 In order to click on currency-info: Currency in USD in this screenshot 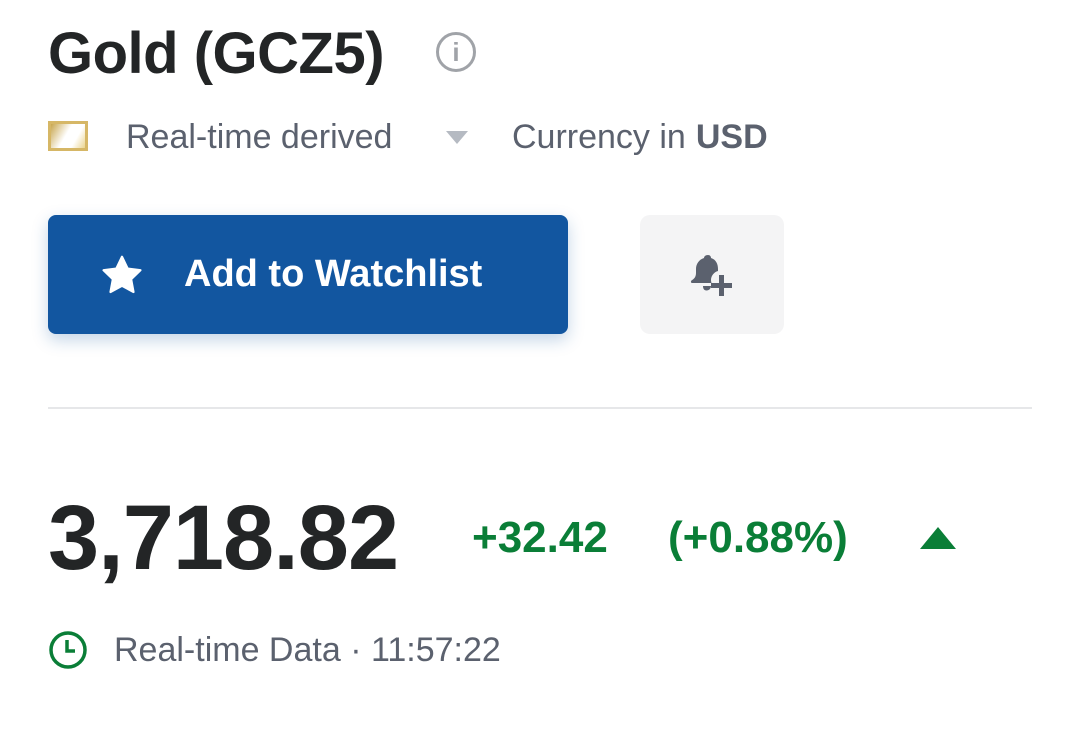, I will do `click(640, 137)`.